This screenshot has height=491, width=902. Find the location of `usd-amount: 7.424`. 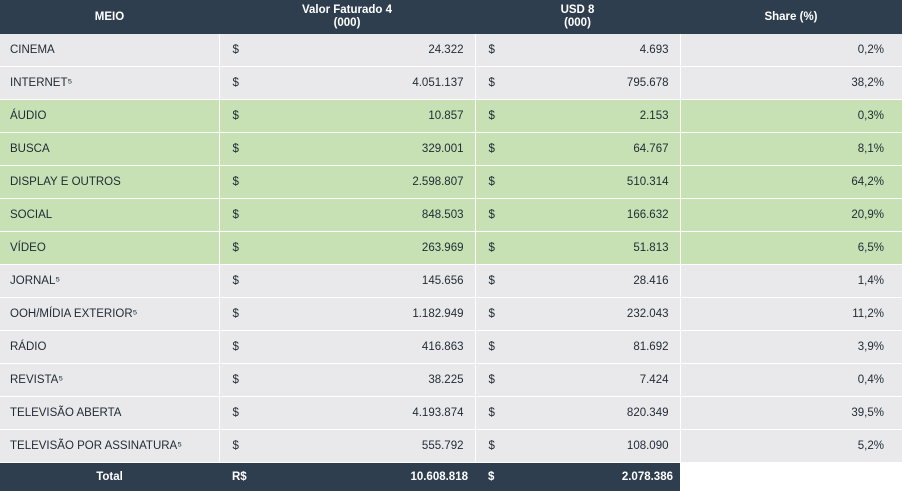

usd-amount: 7.424 is located at coordinates (654, 380).